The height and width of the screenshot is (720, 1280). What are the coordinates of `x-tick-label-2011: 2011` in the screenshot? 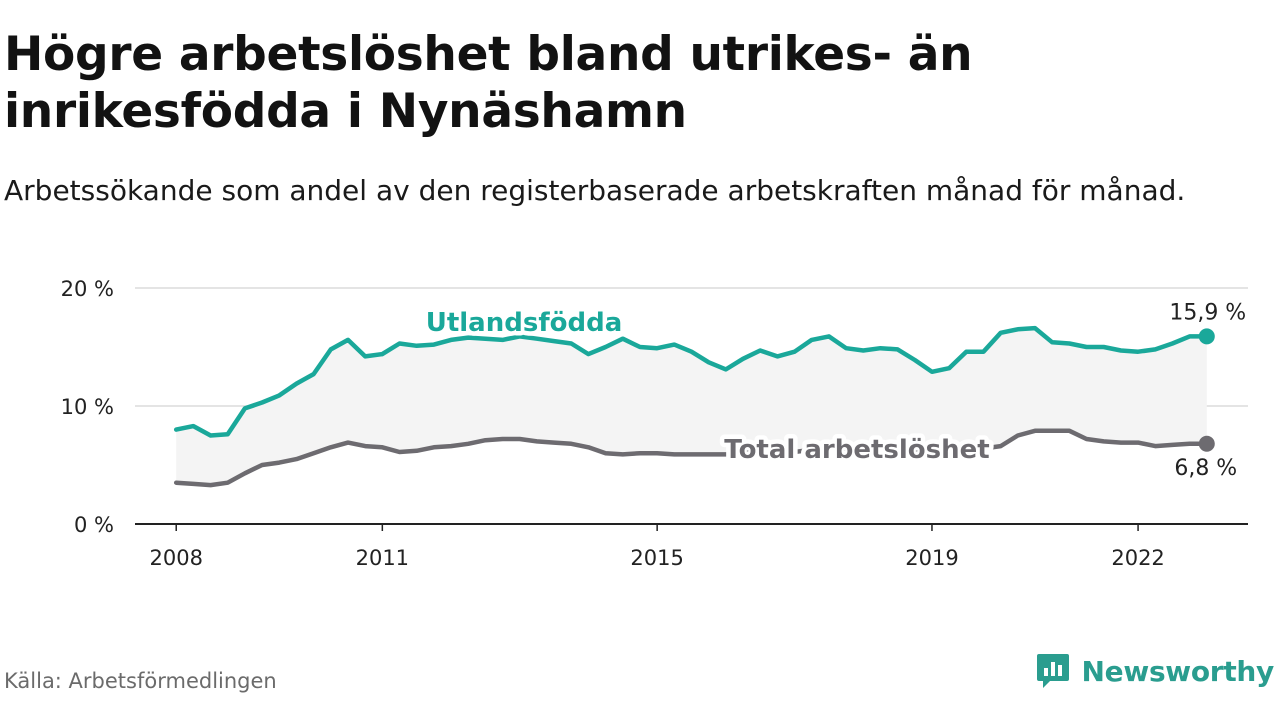 It's located at (382, 558).